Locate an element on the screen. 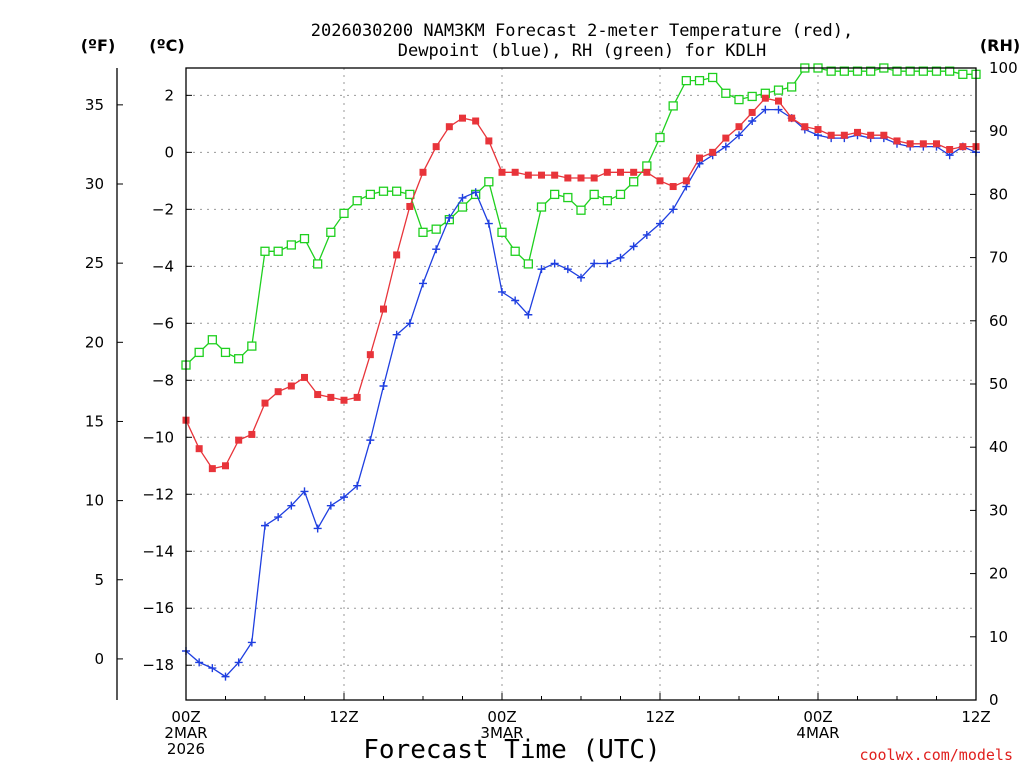 This screenshot has height=768, width=1024. c-tick-label: 0 is located at coordinates (169, 152).